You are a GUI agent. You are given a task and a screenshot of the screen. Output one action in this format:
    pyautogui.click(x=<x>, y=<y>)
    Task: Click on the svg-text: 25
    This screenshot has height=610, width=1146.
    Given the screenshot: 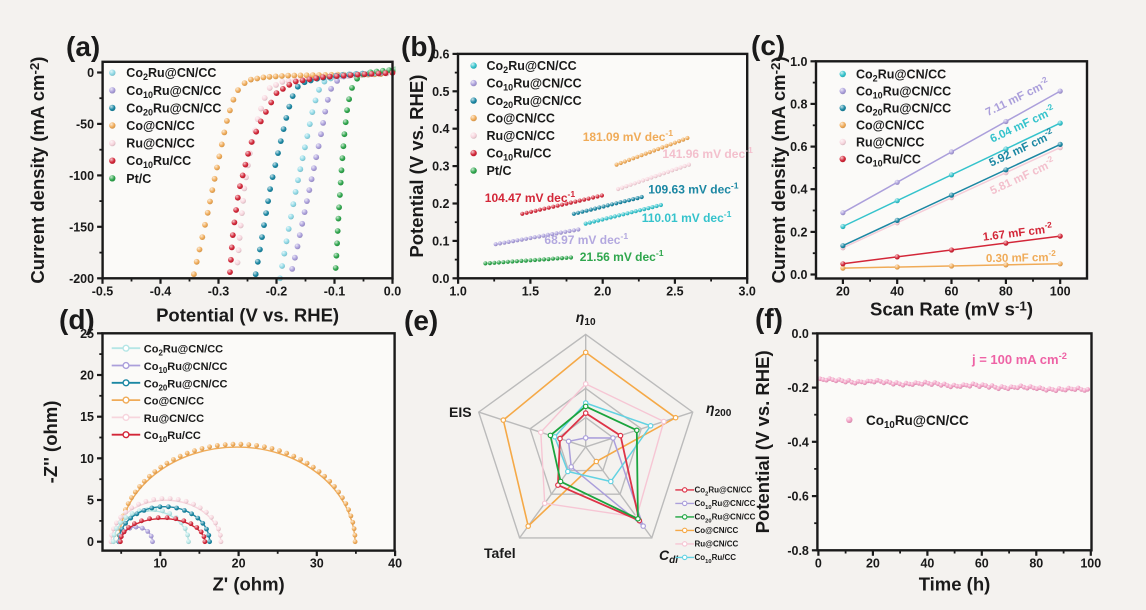 What is the action you would take?
    pyautogui.click(x=87, y=334)
    